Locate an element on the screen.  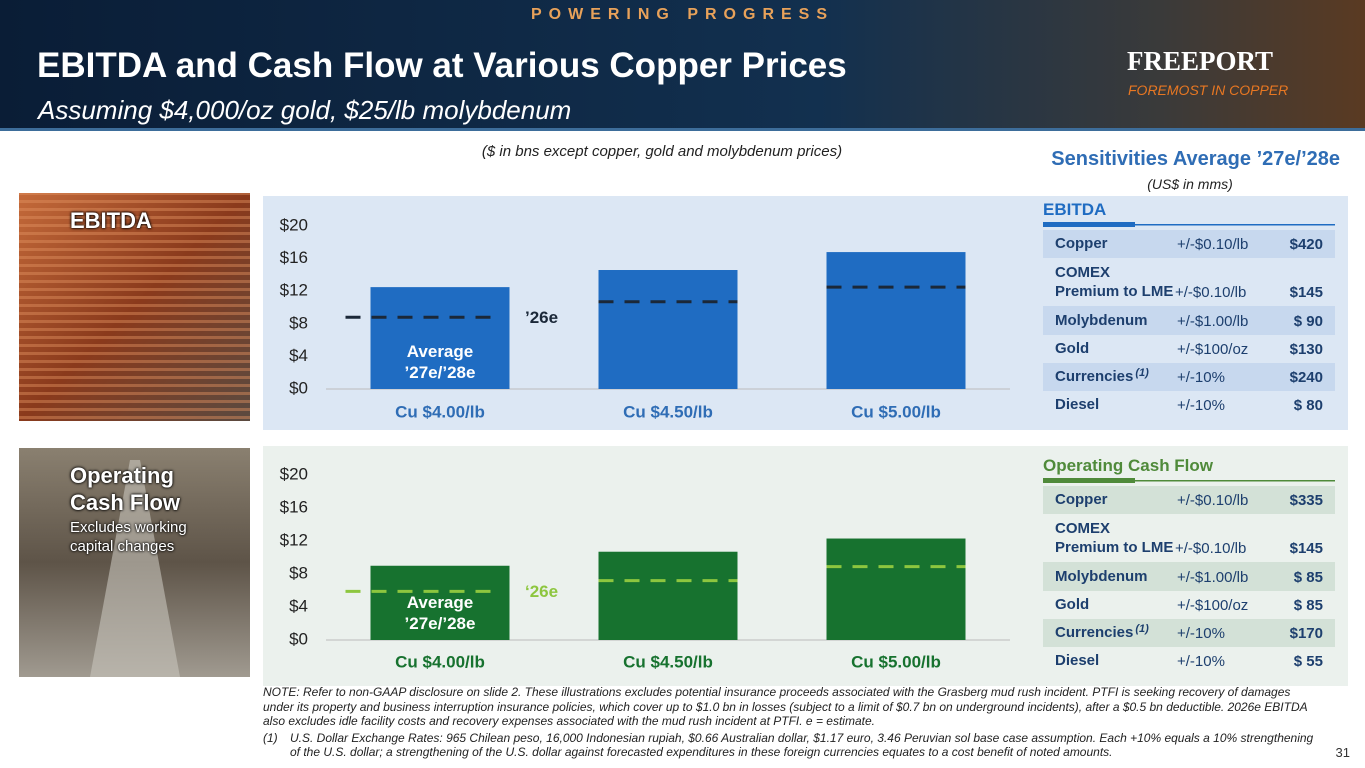
table-row: Diesel +/-10% $ 55 is located at coordinates (1189, 661).